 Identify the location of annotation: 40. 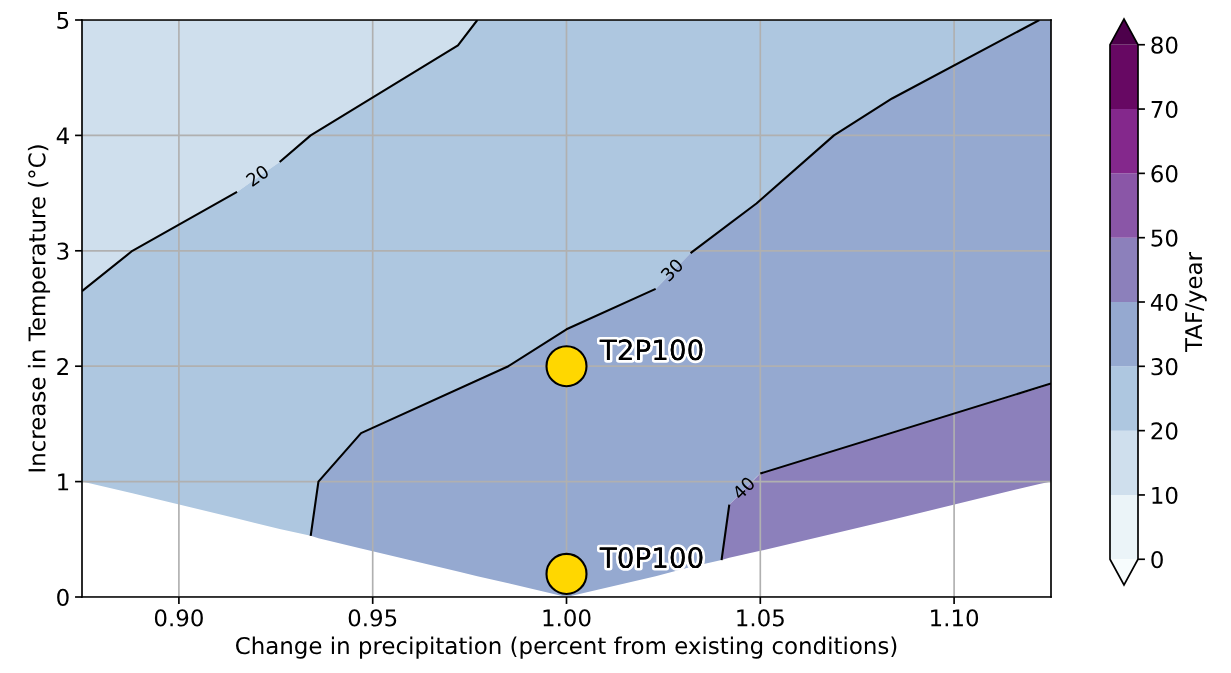
(743, 488).